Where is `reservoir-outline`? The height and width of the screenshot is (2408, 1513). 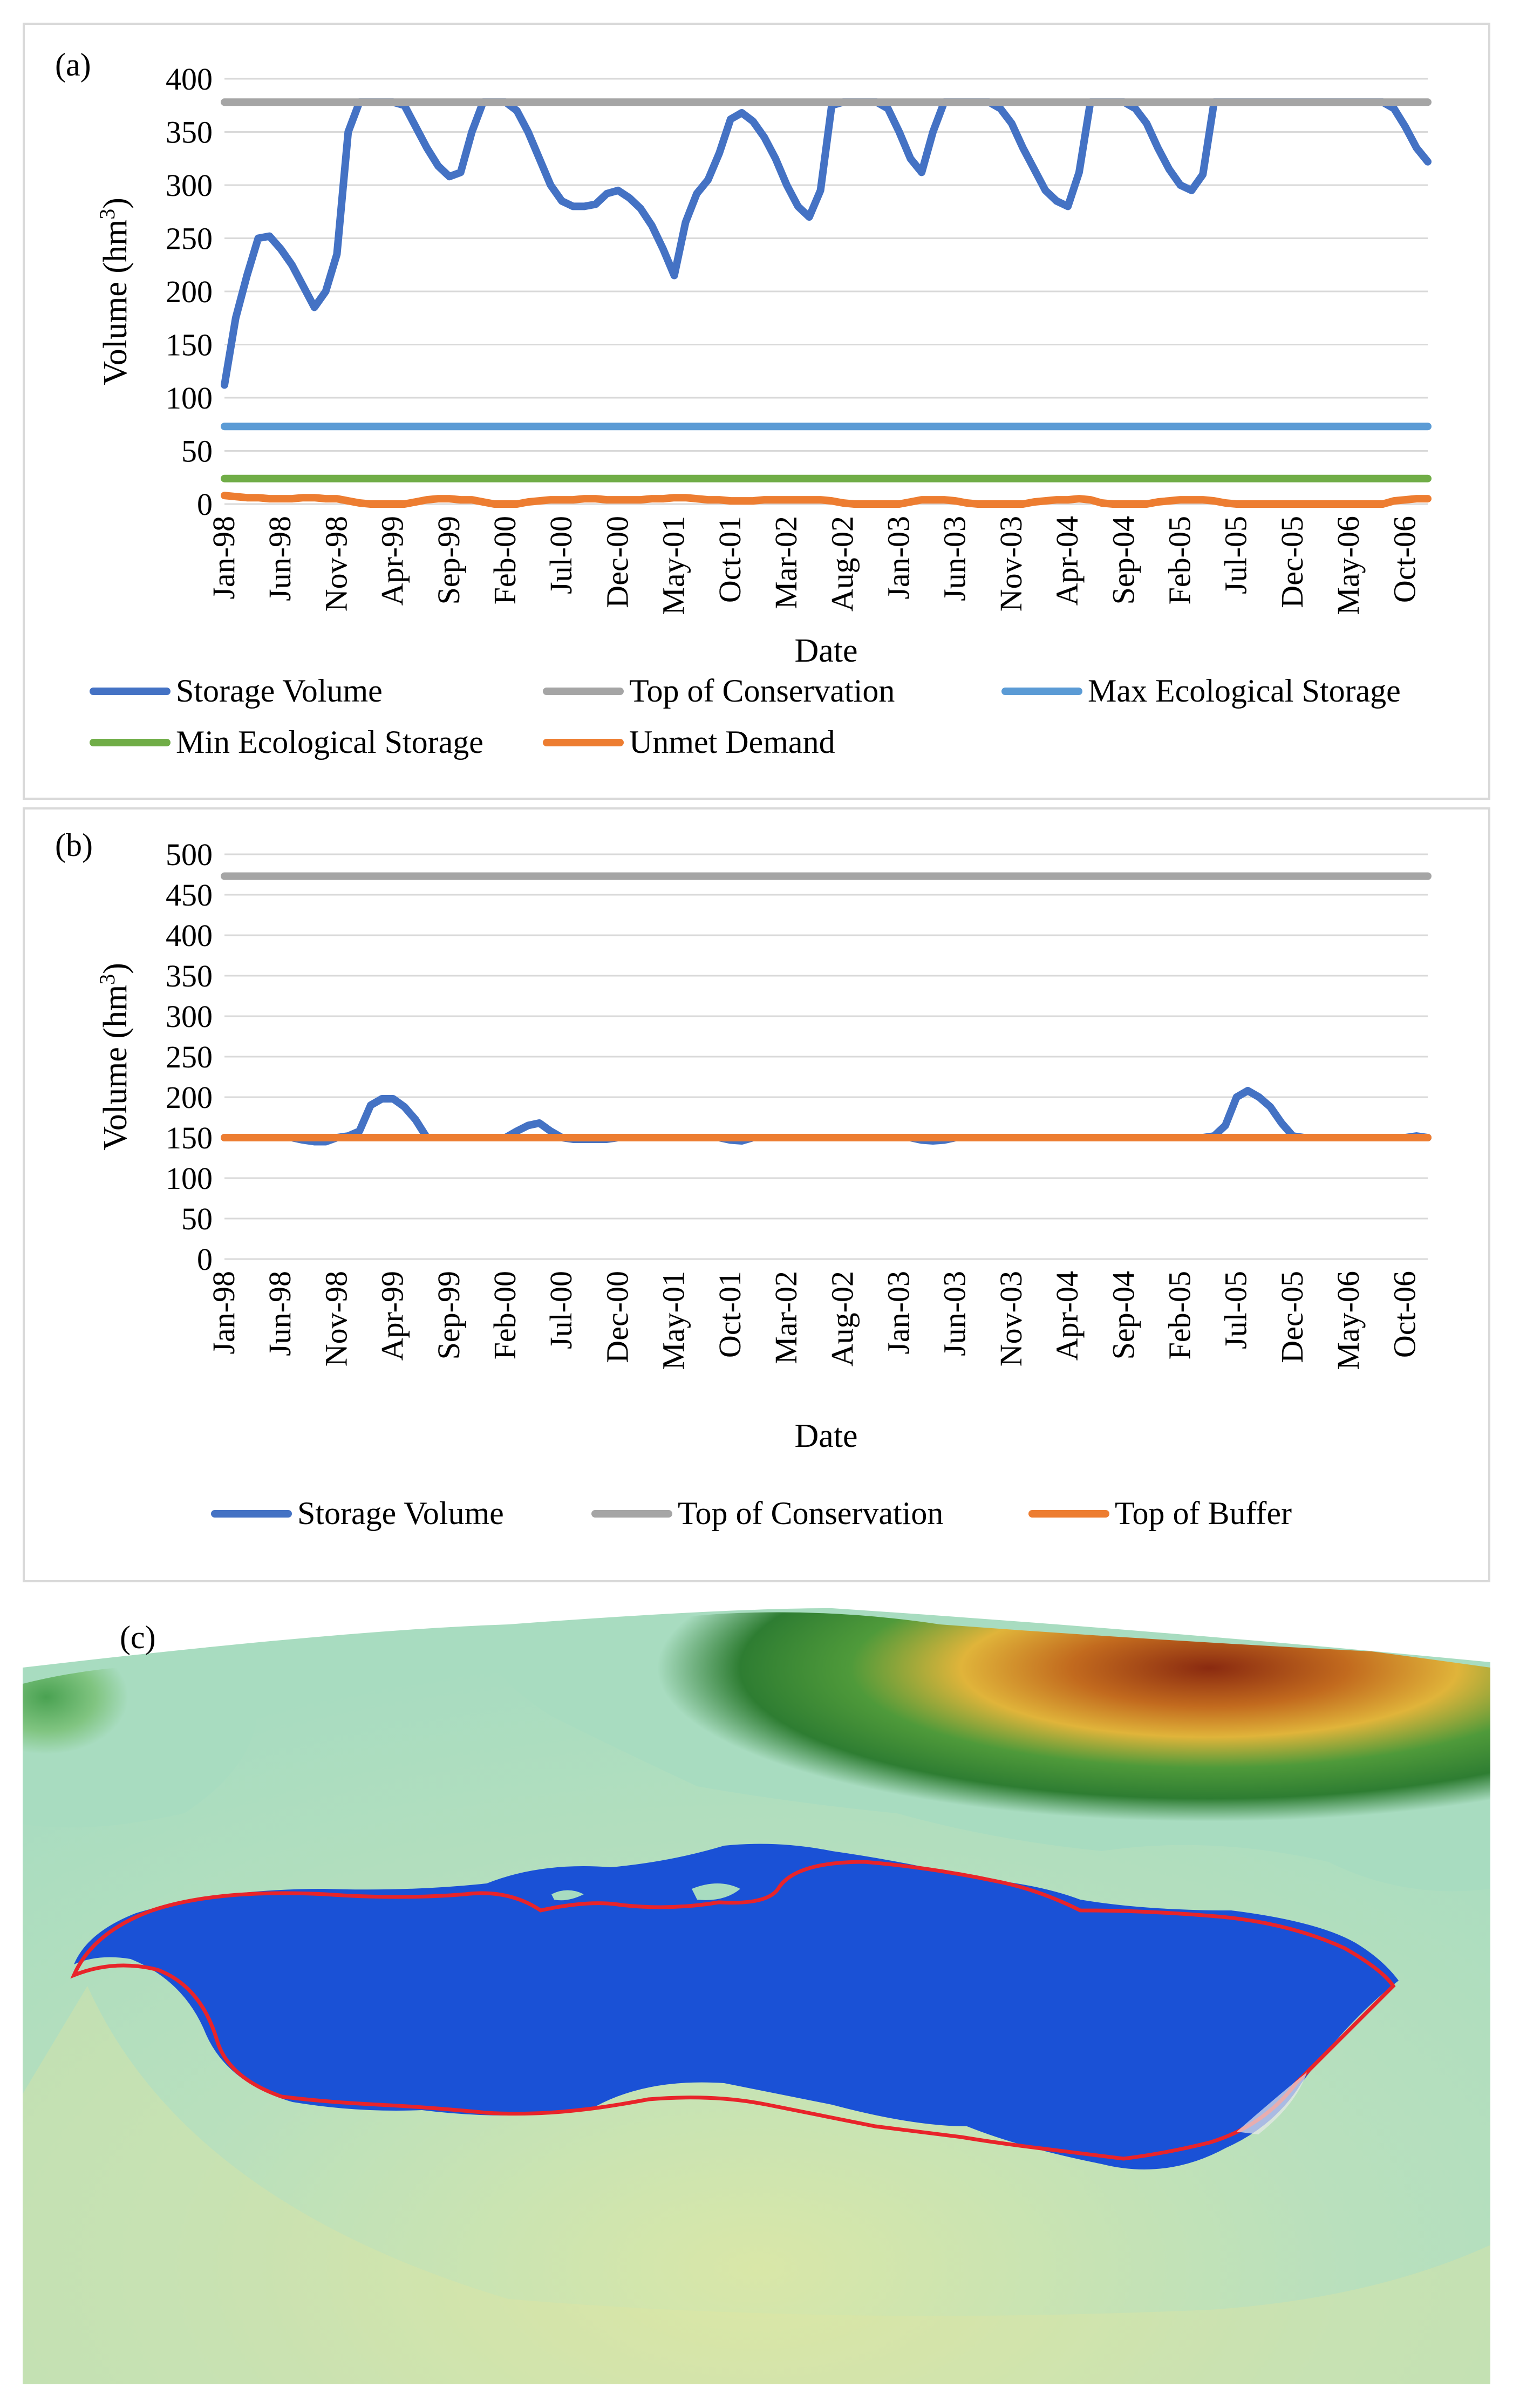
reservoir-outline is located at coordinates (733, 2010).